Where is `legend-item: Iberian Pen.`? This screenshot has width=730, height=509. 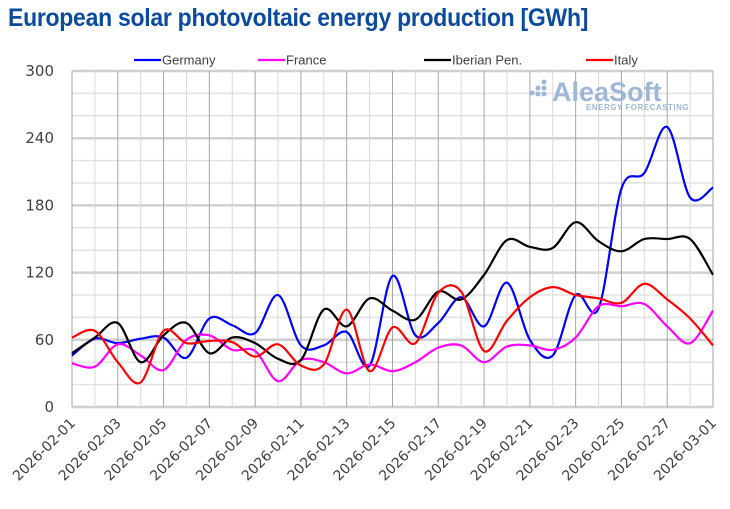 legend-item: Iberian Pen. is located at coordinates (473, 60).